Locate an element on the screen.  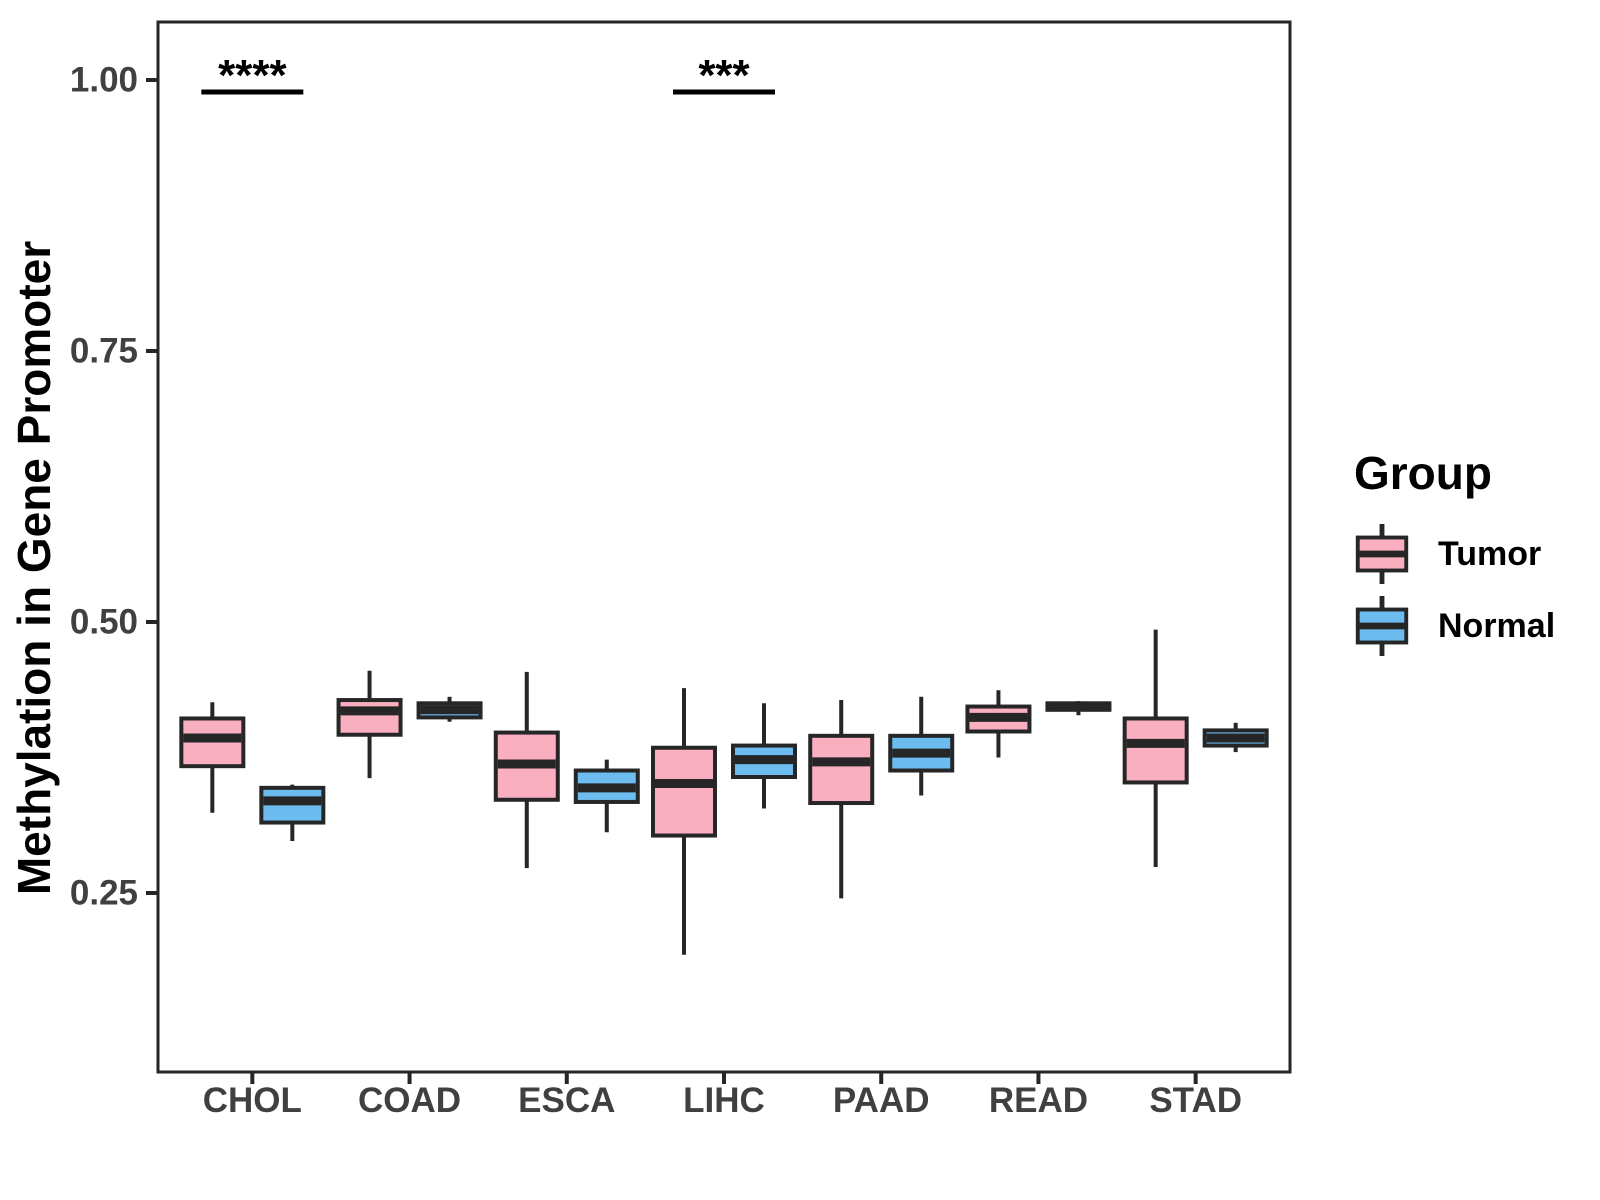
box-COAD-tumor is located at coordinates (369, 724).